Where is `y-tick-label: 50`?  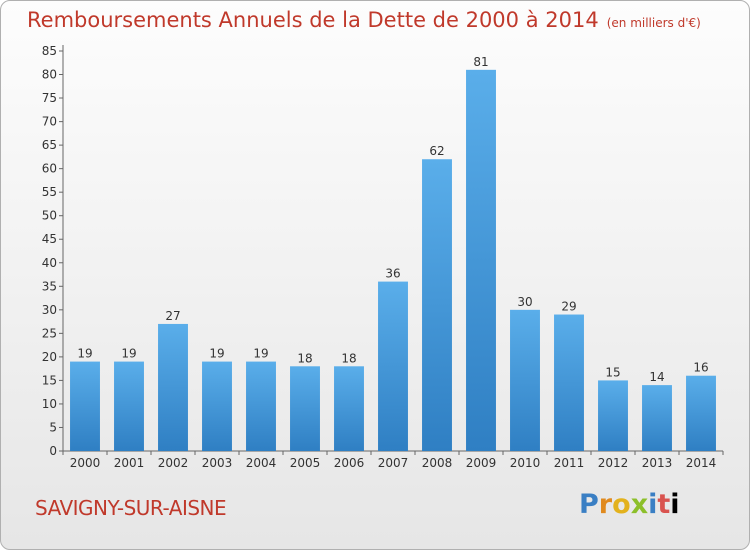
y-tick-label: 50 is located at coordinates (49, 216).